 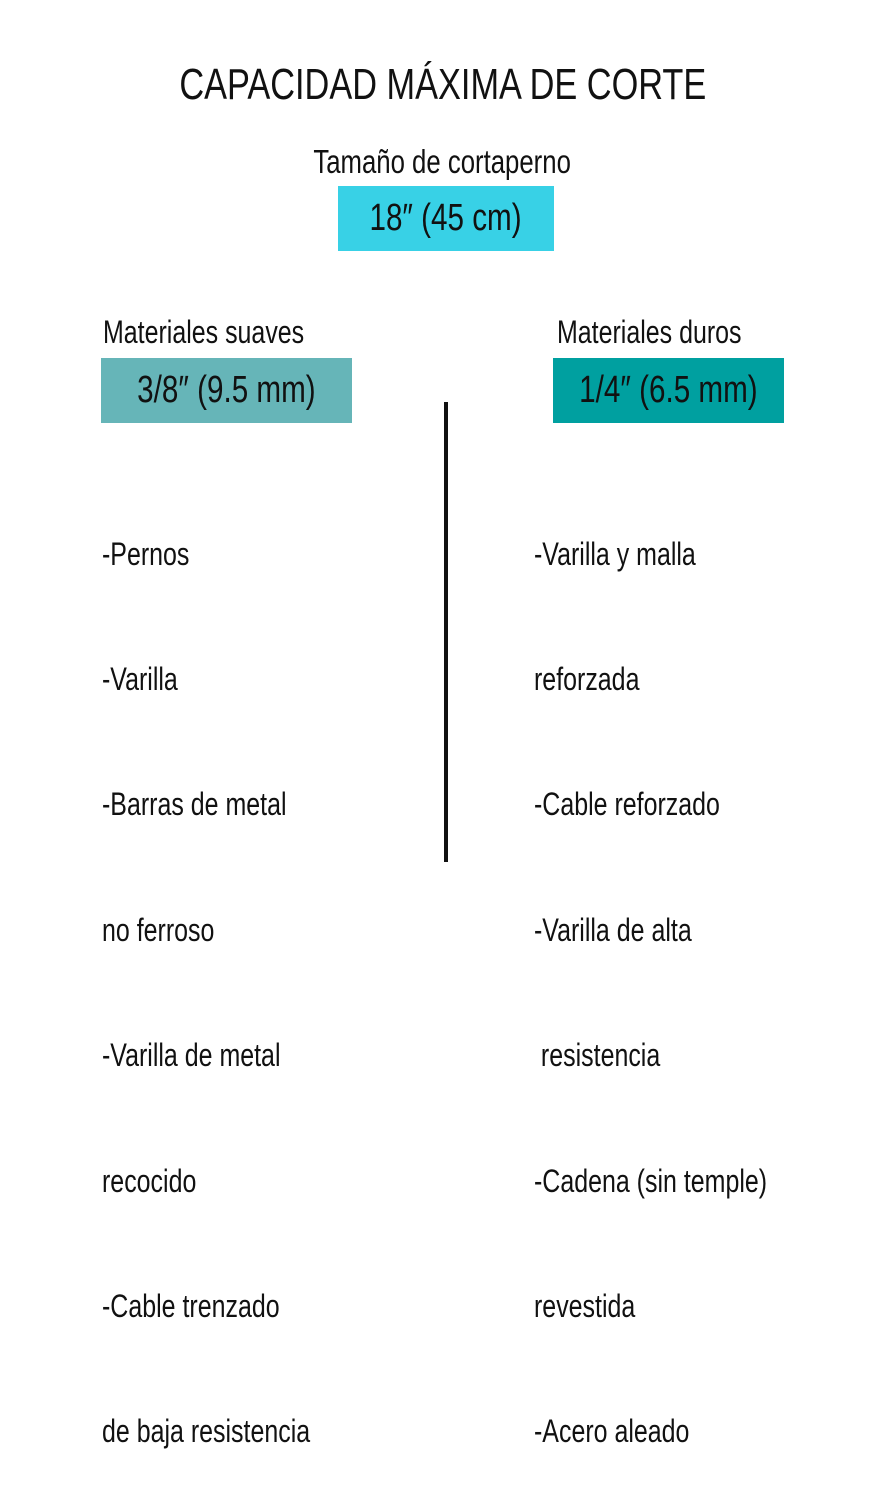 I want to click on list-item: reforzada, so click(x=587, y=678).